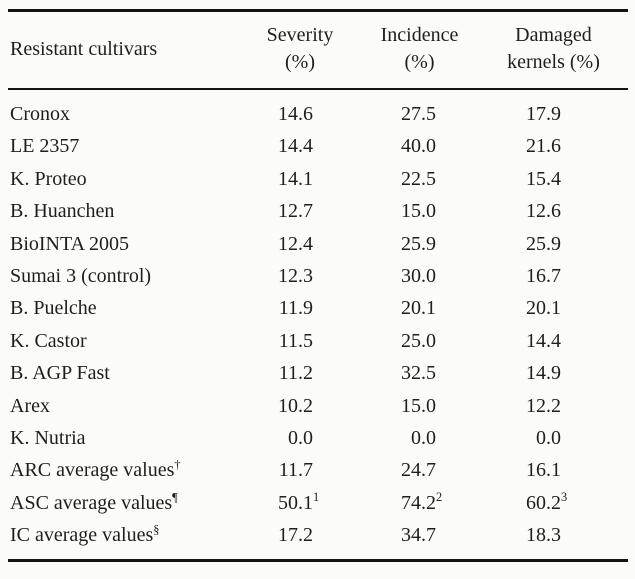  What do you see at coordinates (53, 308) in the screenshot?
I see `cultivar-cell-text: B. Puelche` at bounding box center [53, 308].